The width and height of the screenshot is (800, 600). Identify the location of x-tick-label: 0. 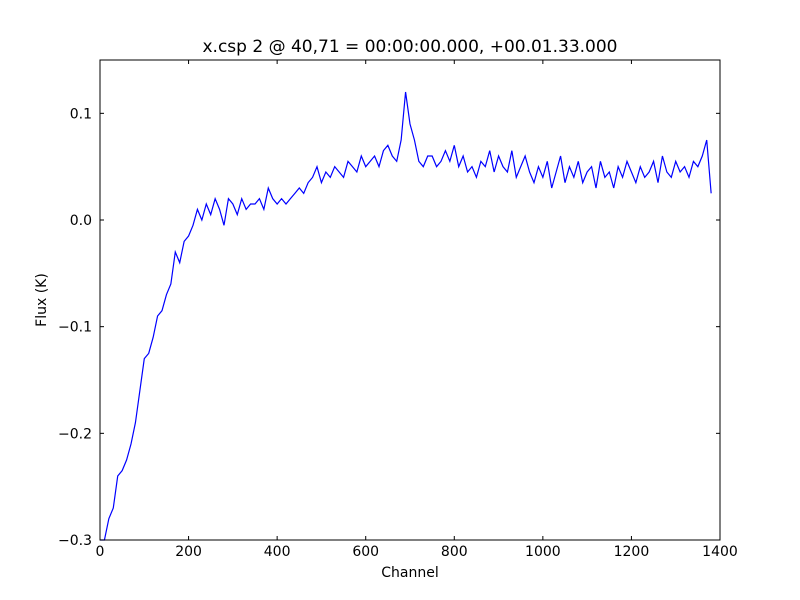
(100, 552).